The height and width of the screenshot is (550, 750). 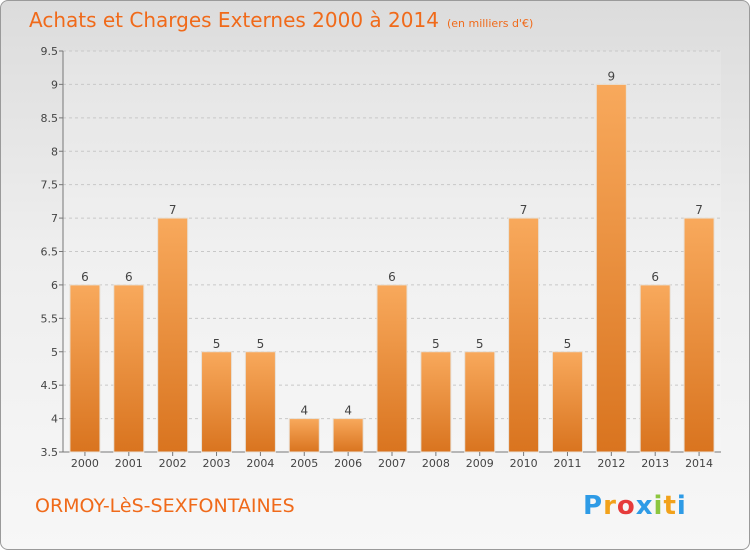 What do you see at coordinates (699, 463) in the screenshot?
I see `x-tick-label: 2014` at bounding box center [699, 463].